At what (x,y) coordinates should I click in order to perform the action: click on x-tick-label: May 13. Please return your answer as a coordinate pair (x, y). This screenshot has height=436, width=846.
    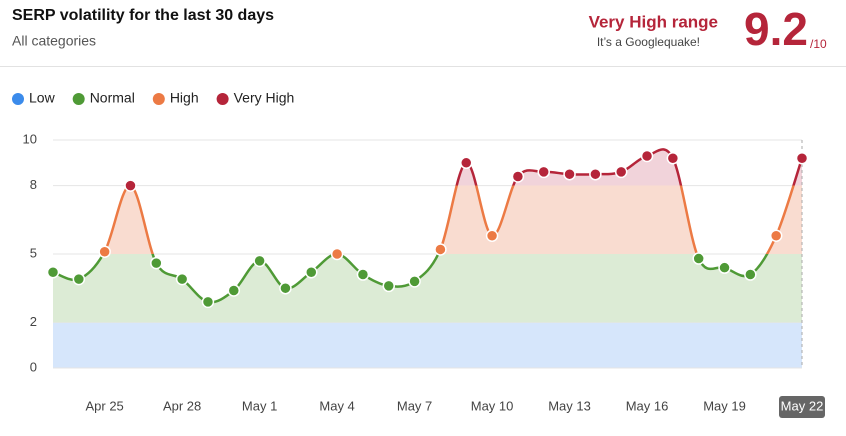
    Looking at the image, I should click on (569, 405).